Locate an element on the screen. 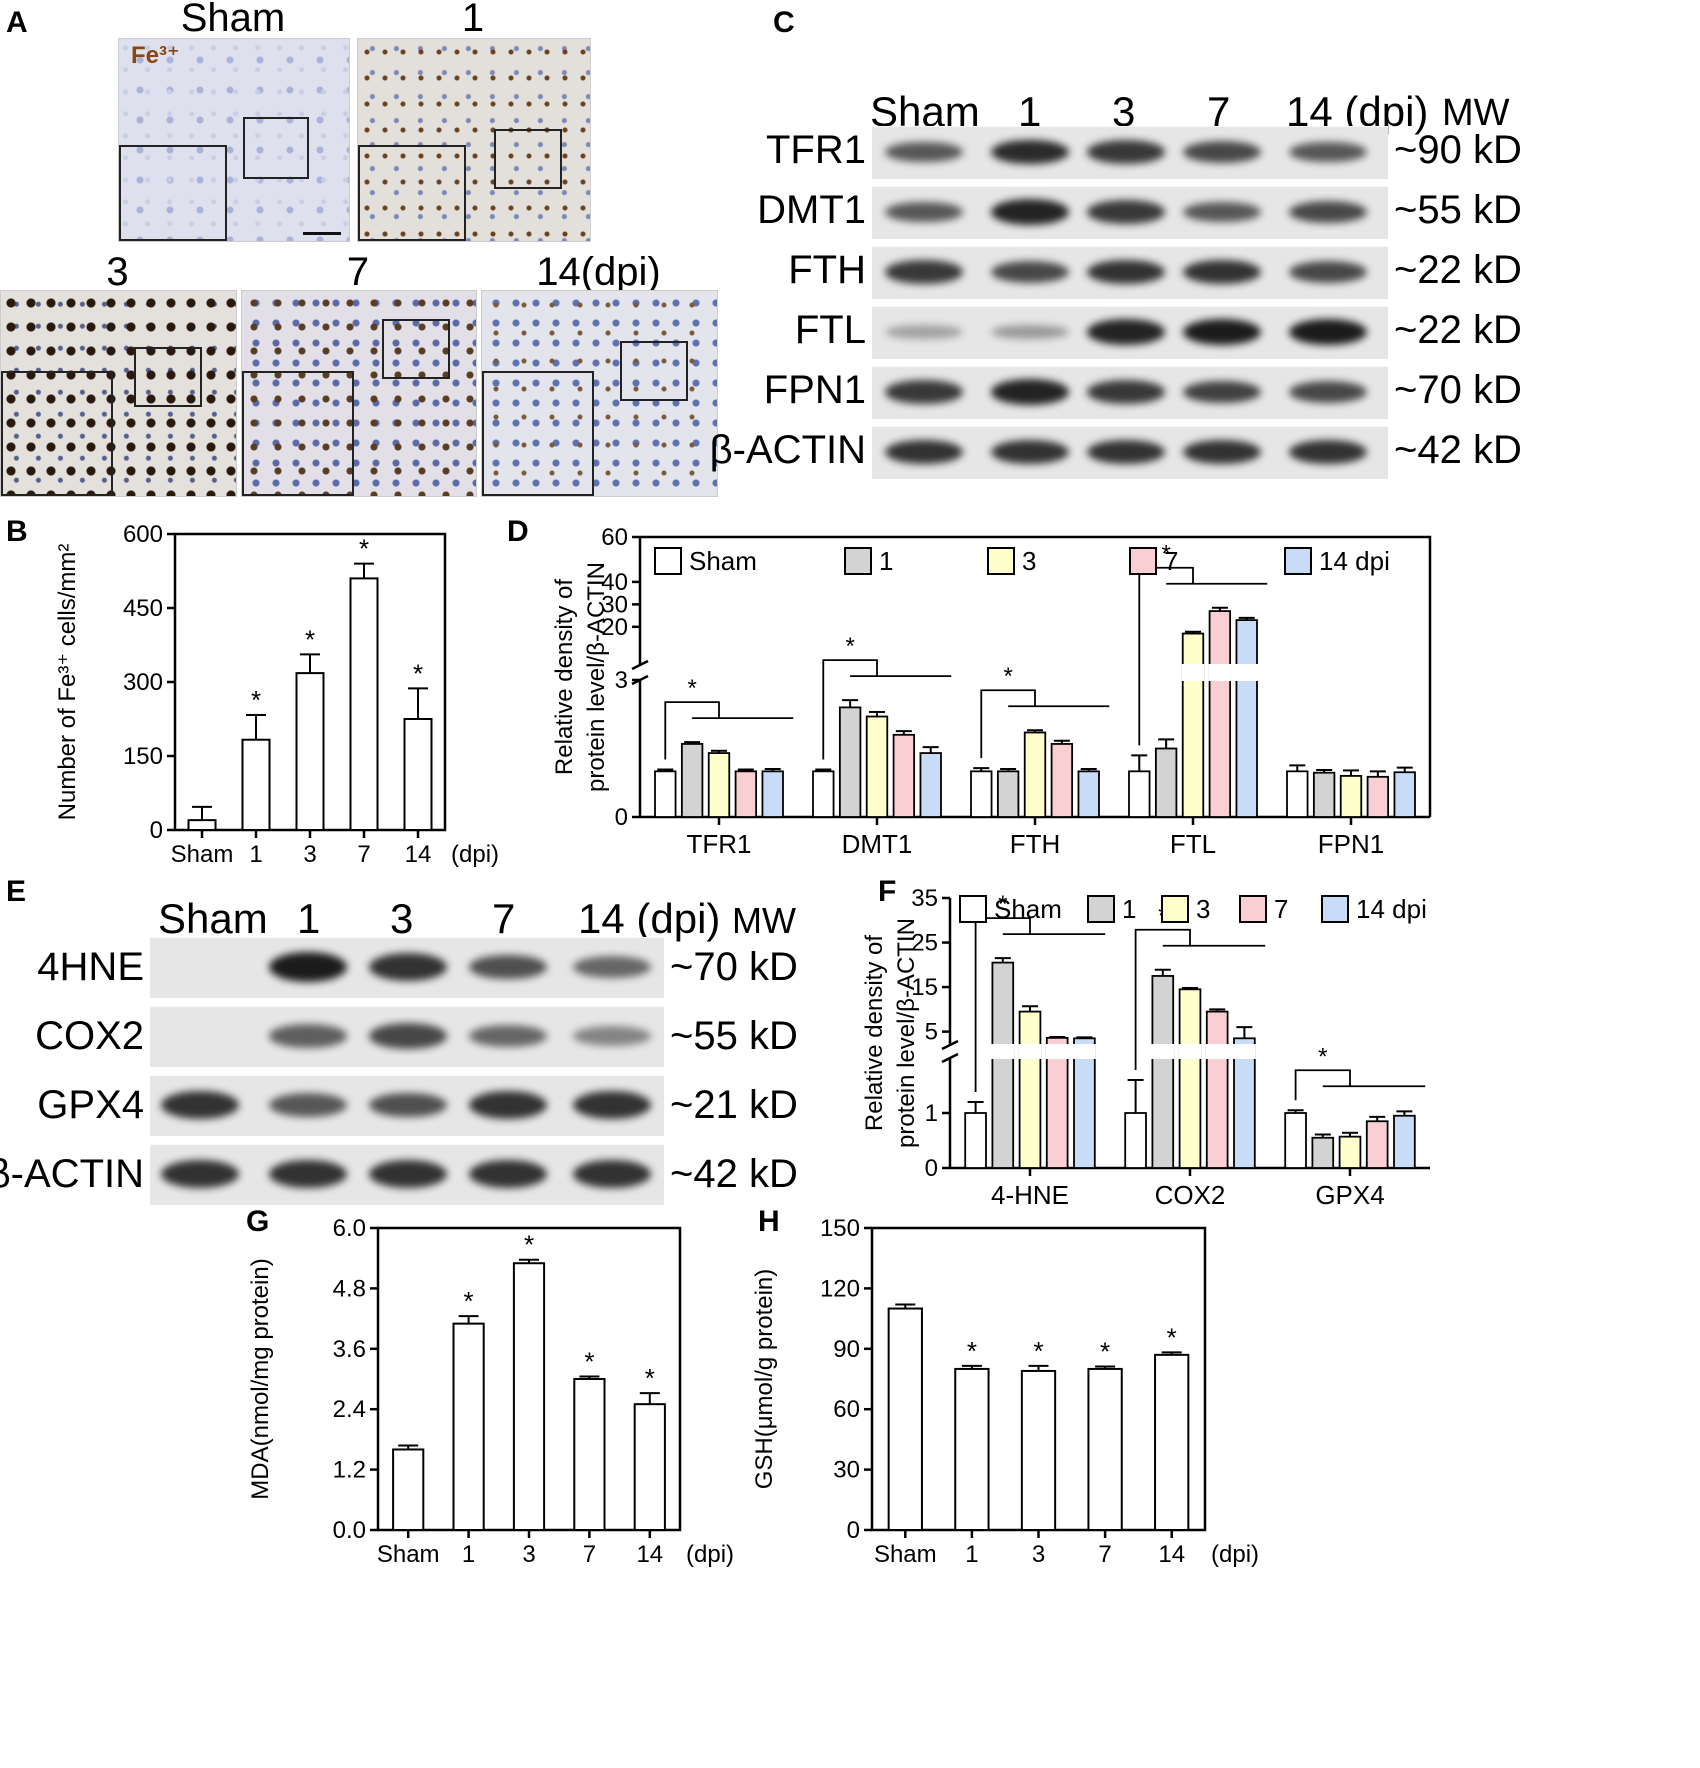  x-tick-label: 14 is located at coordinates (418, 854).